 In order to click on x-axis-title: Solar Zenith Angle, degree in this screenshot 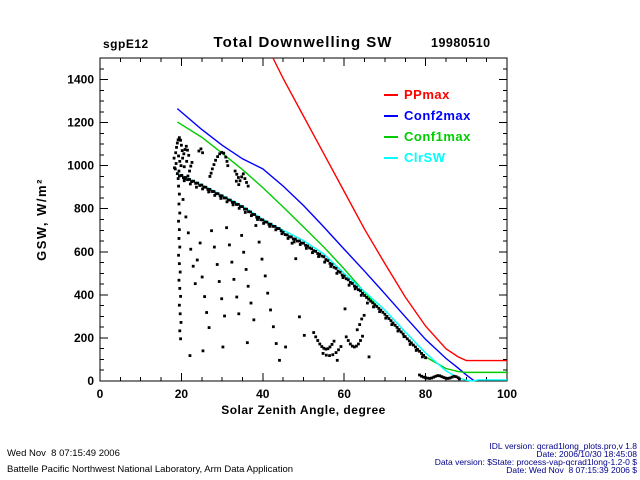, I will do `click(303, 410)`.